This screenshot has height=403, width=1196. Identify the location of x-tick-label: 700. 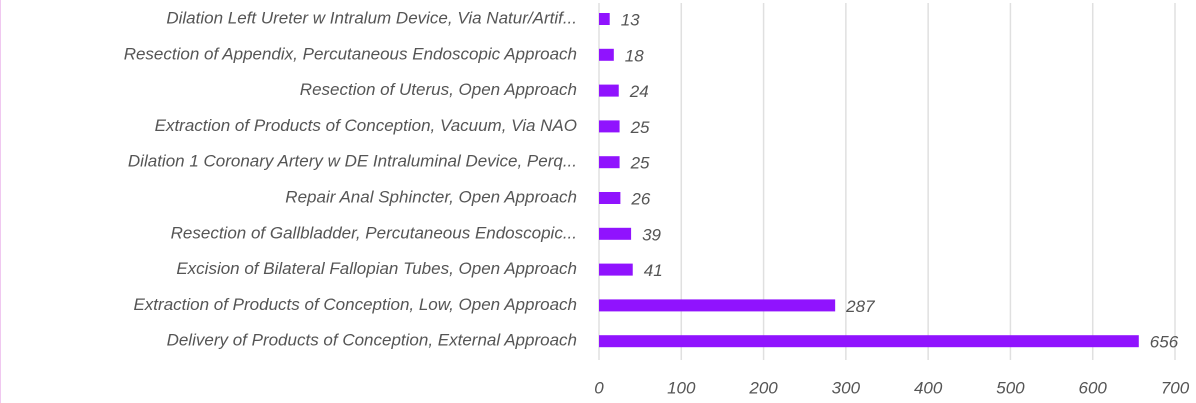
(1175, 387).